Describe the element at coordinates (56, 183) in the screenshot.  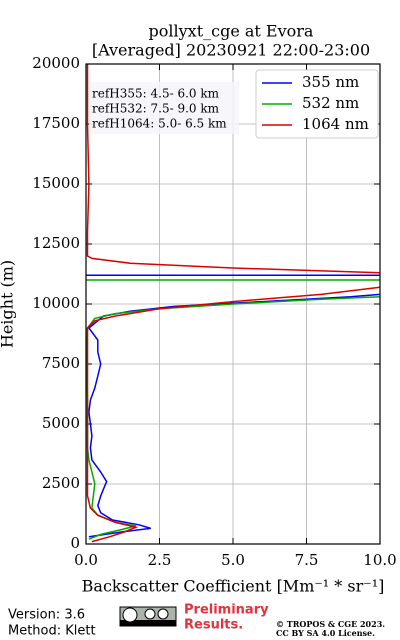
I see `y-tick-label: 15000` at that location.